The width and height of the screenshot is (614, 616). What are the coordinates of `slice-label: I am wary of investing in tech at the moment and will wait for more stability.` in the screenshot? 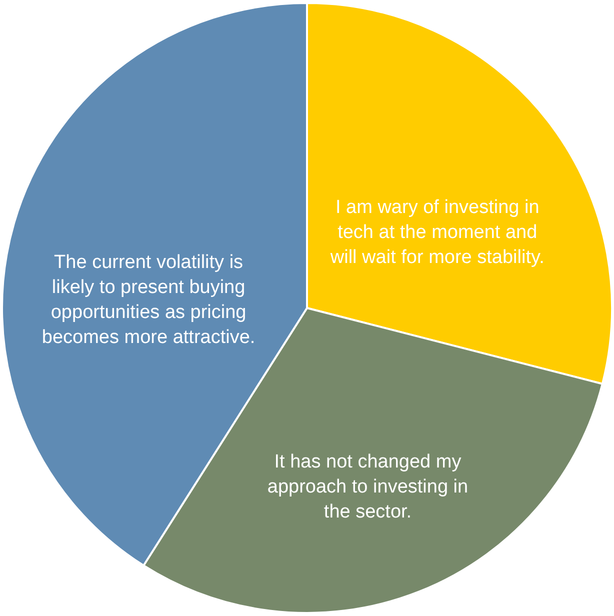 It's located at (436, 232).